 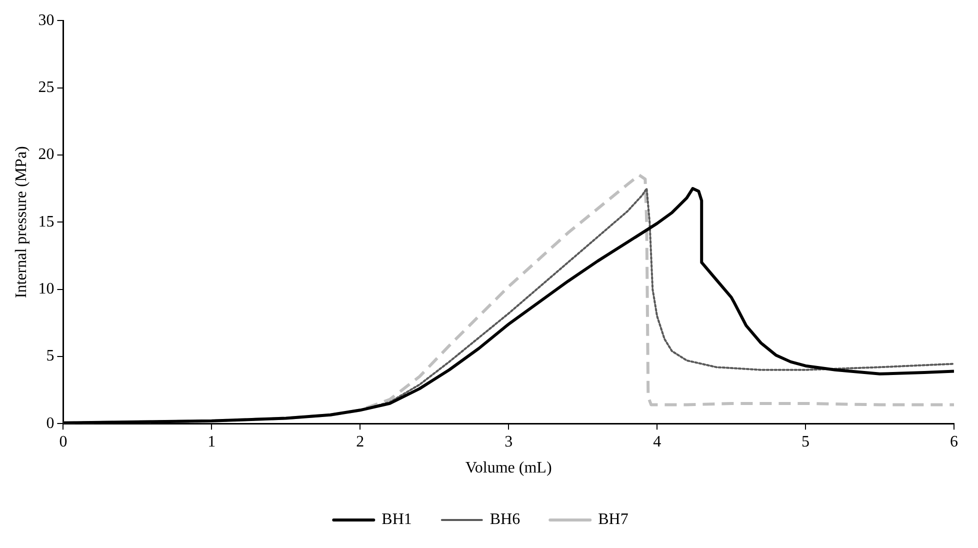 What do you see at coordinates (613, 519) in the screenshot?
I see `legend-label: BH7` at bounding box center [613, 519].